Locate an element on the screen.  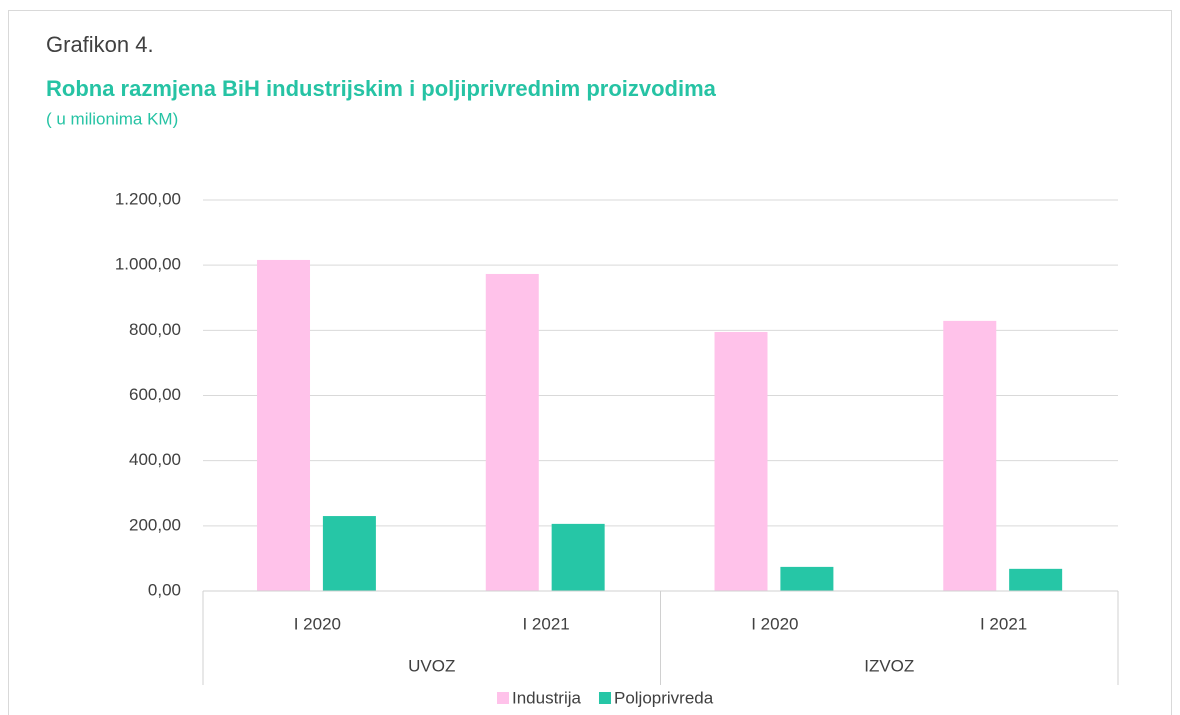
group-label: UVOZ is located at coordinates (431, 665).